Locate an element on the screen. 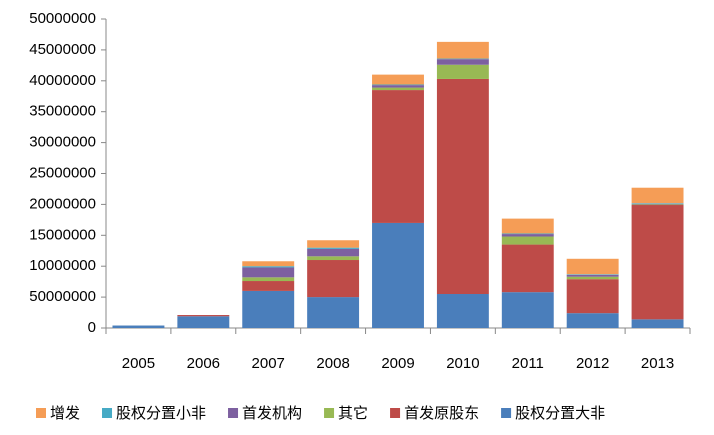 Image resolution: width=714 pixels, height=435 pixels. x-tick-label: 2012 is located at coordinates (592, 363).